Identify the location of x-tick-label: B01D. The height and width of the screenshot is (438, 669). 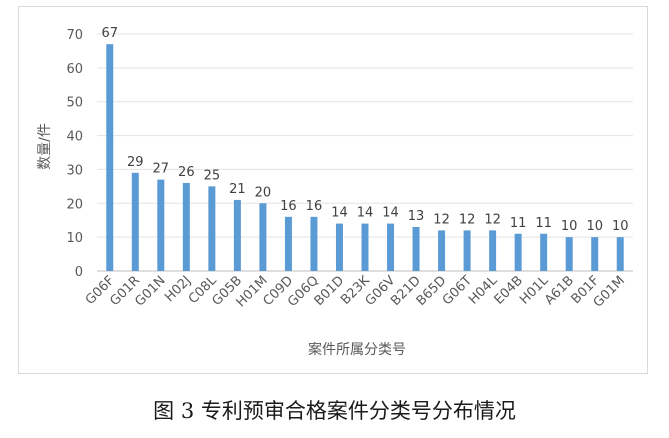
(330, 291).